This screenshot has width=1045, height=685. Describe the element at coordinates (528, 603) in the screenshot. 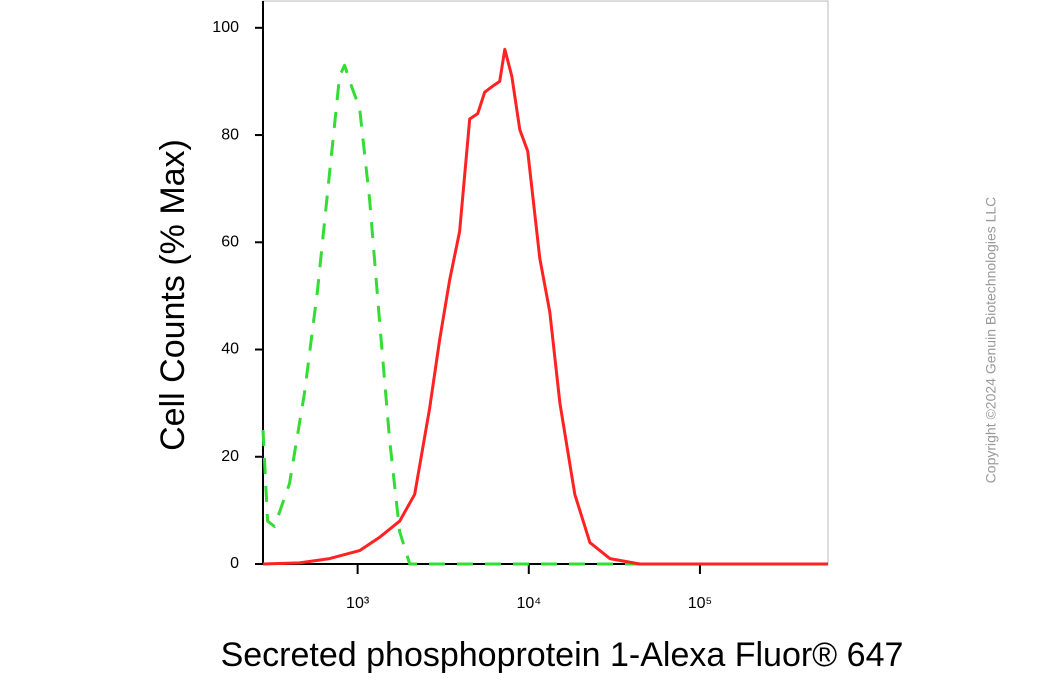

I see `x-tick-label: 10⁴` at that location.